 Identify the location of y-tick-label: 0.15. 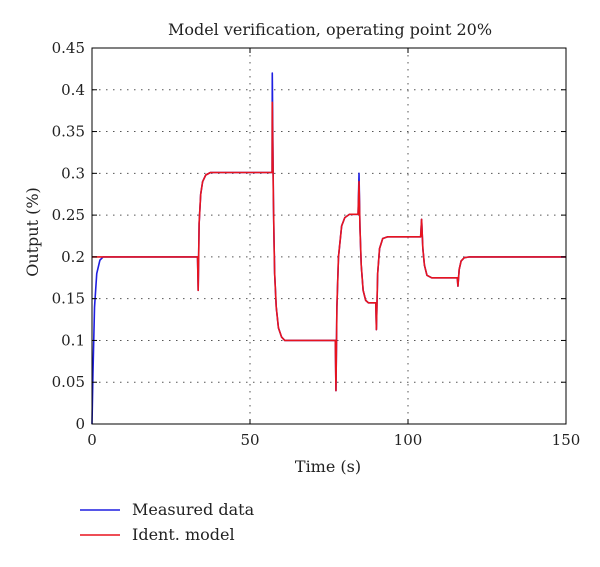
(68, 299).